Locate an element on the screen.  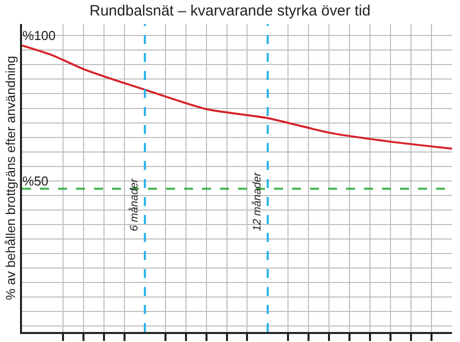
y-tick-label: %50 is located at coordinates (35, 180).